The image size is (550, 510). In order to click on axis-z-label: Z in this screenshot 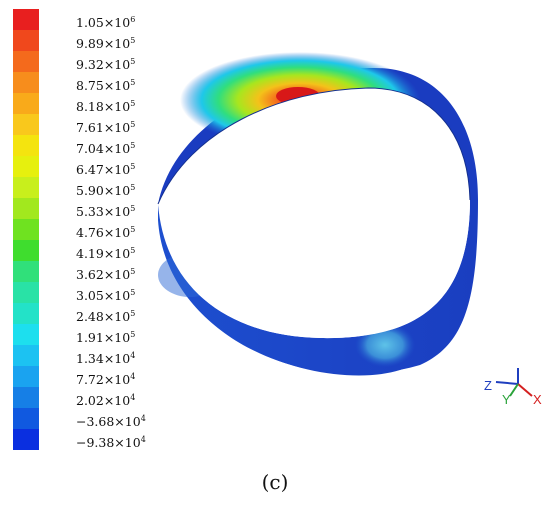, I will do `click(488, 385)`.